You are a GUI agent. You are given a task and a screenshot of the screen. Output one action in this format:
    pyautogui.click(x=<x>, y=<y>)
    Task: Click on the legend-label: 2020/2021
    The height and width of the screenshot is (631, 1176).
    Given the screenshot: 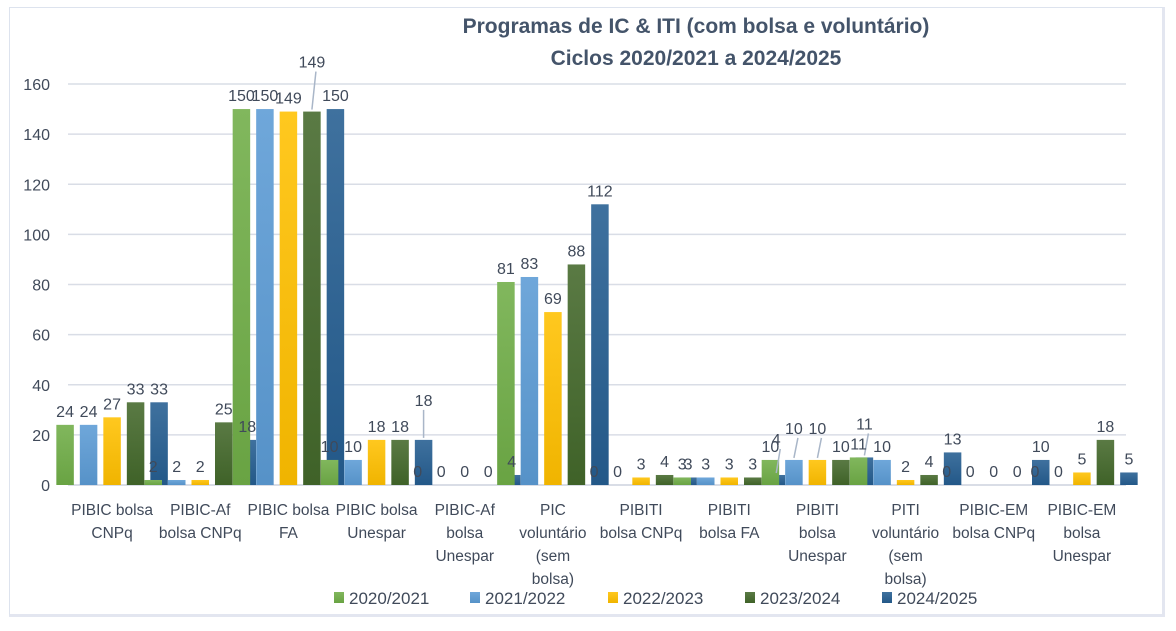 What is the action you would take?
    pyautogui.click(x=389, y=598)
    